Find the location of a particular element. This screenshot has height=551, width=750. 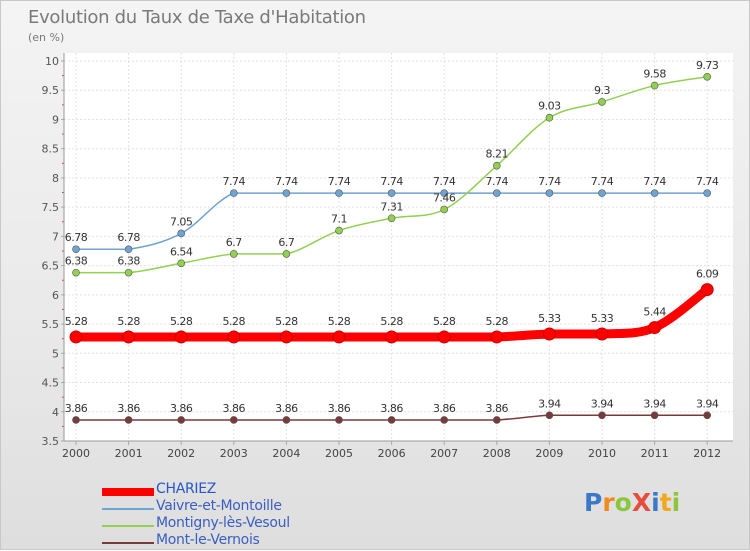

y-tick-label: 7.5 is located at coordinates (51, 207).